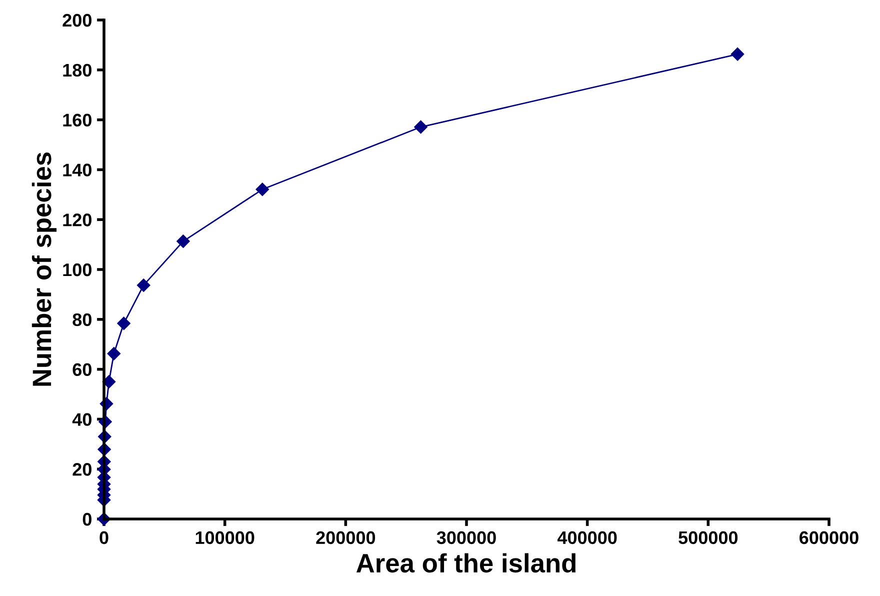 The height and width of the screenshot is (596, 880). I want to click on x-axis-title: Area of the island, so click(466, 563).